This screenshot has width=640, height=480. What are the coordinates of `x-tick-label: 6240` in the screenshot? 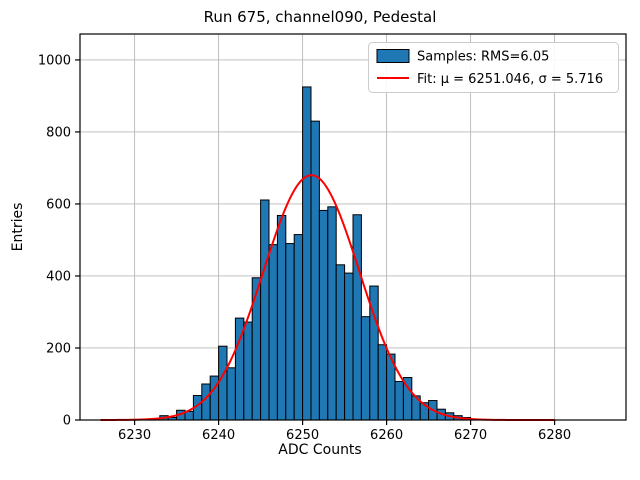 It's located at (218, 435).